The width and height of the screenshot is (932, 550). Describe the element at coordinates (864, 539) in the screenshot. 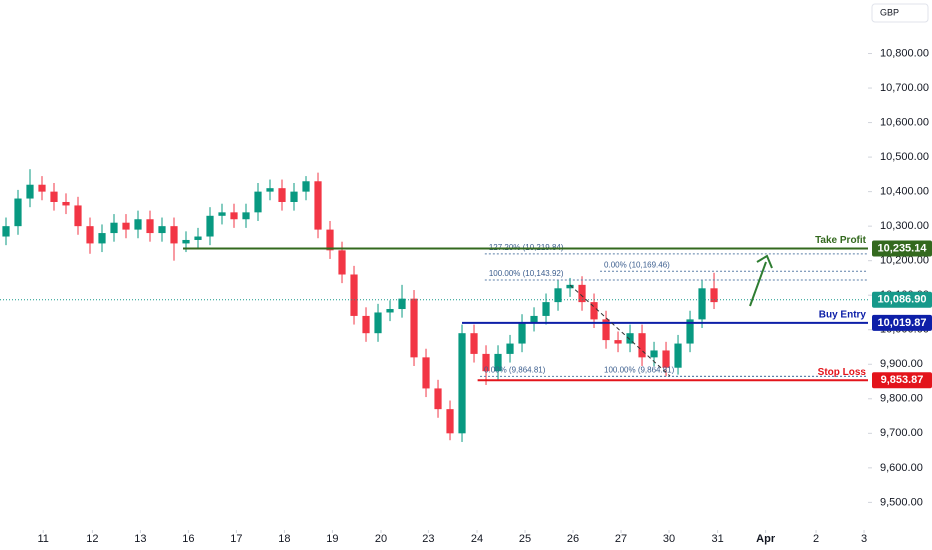

I see `x-tick-label: 3` at that location.